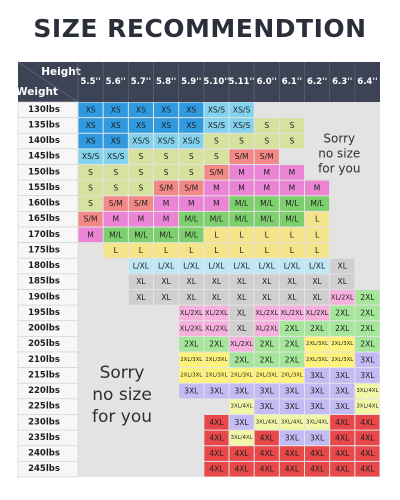 This screenshot has height=500, width=400. What do you see at coordinates (48, 469) in the screenshot?
I see `weight-label-cell` at bounding box center [48, 469].